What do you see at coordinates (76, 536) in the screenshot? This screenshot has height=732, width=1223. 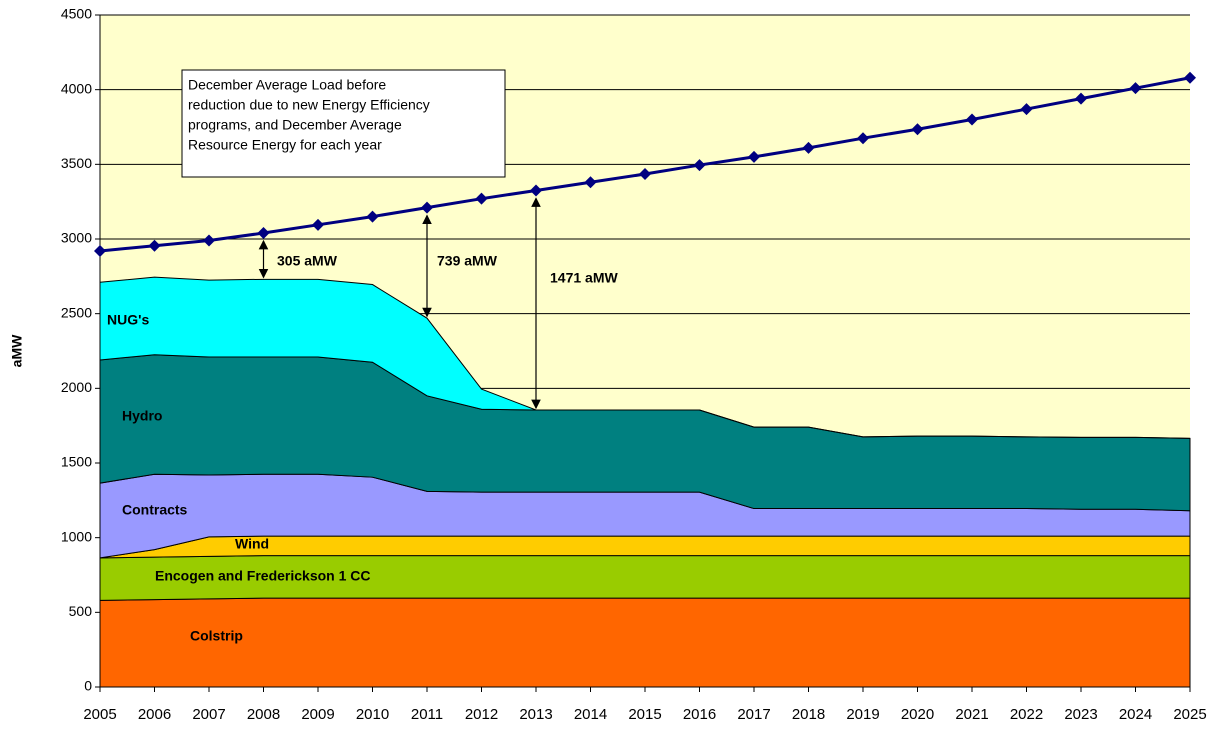 I see `y-tick-label: 1000` at bounding box center [76, 536].